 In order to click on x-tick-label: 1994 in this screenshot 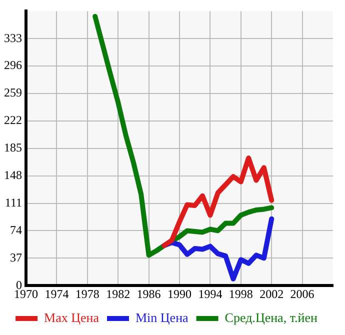, I will do `click(210, 293)`.